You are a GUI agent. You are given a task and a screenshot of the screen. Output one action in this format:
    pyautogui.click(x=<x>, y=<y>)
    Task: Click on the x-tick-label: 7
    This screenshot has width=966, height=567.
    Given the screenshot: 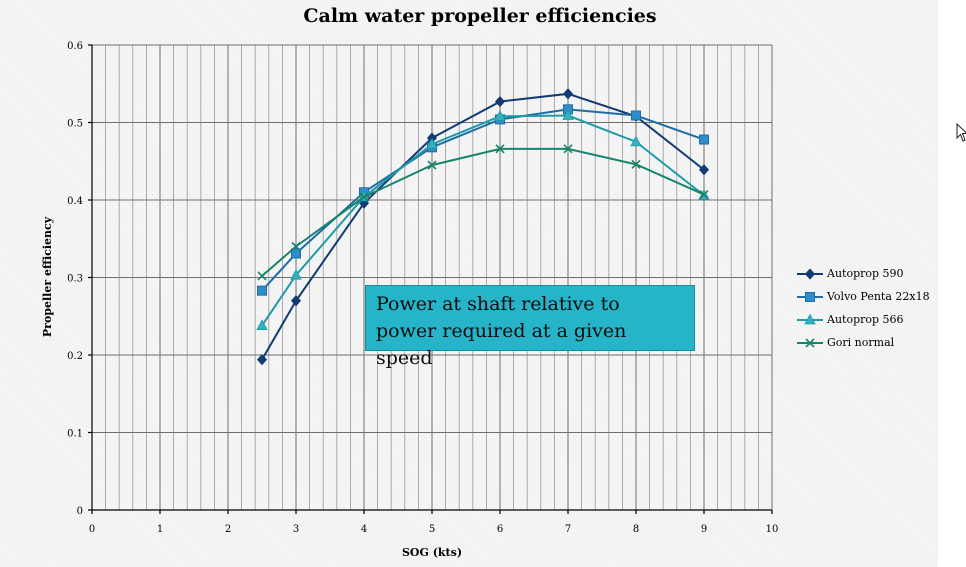 What is the action you would take?
    pyautogui.click(x=568, y=529)
    